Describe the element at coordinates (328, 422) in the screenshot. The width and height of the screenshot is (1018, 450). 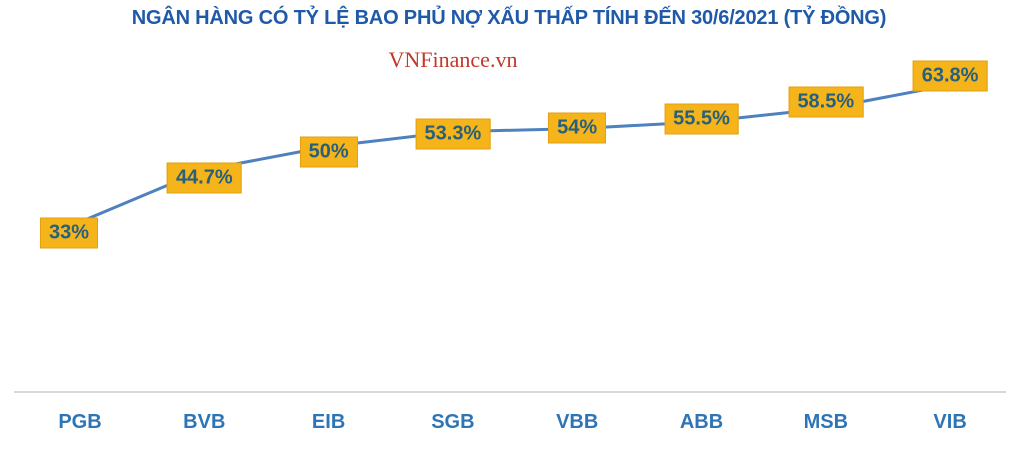
I see `x-axis-label-EIB: EIB` at that location.